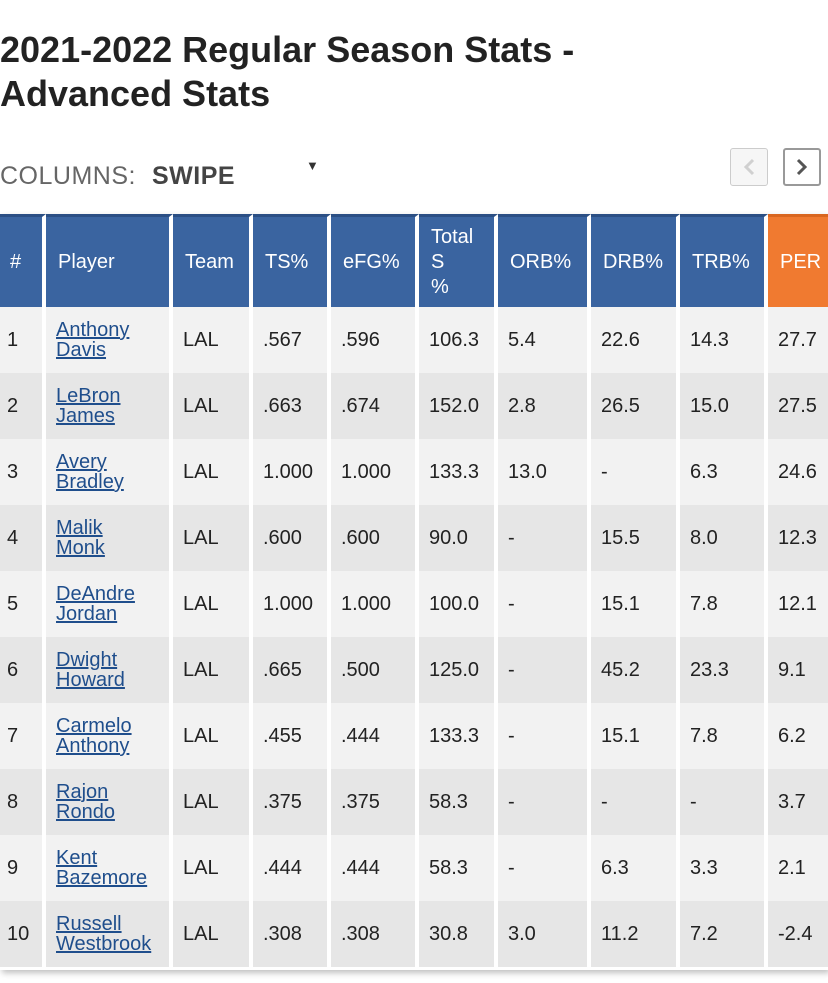 This screenshot has width=828, height=983. Describe the element at coordinates (458, 736) in the screenshot. I see `cell-total-s-pct: 133.3` at that location.